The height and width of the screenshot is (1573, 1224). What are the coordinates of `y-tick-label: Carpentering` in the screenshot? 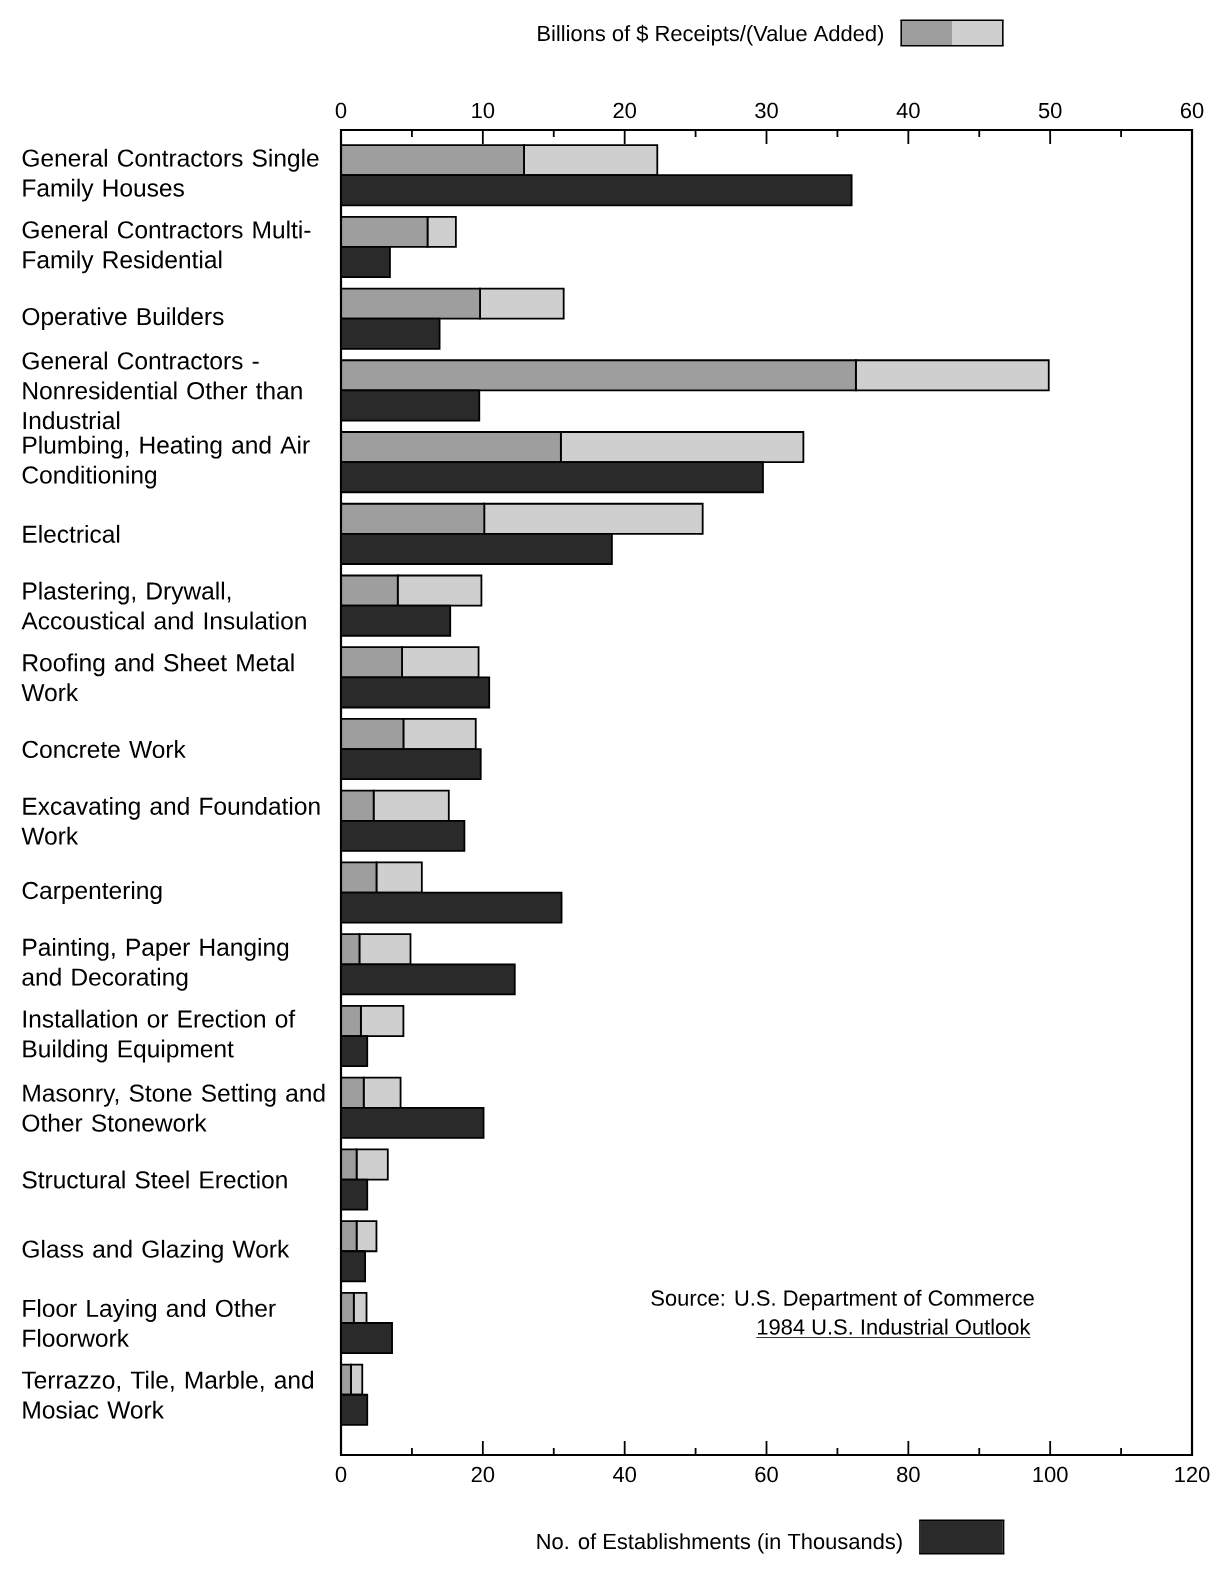 It's located at (92, 892).